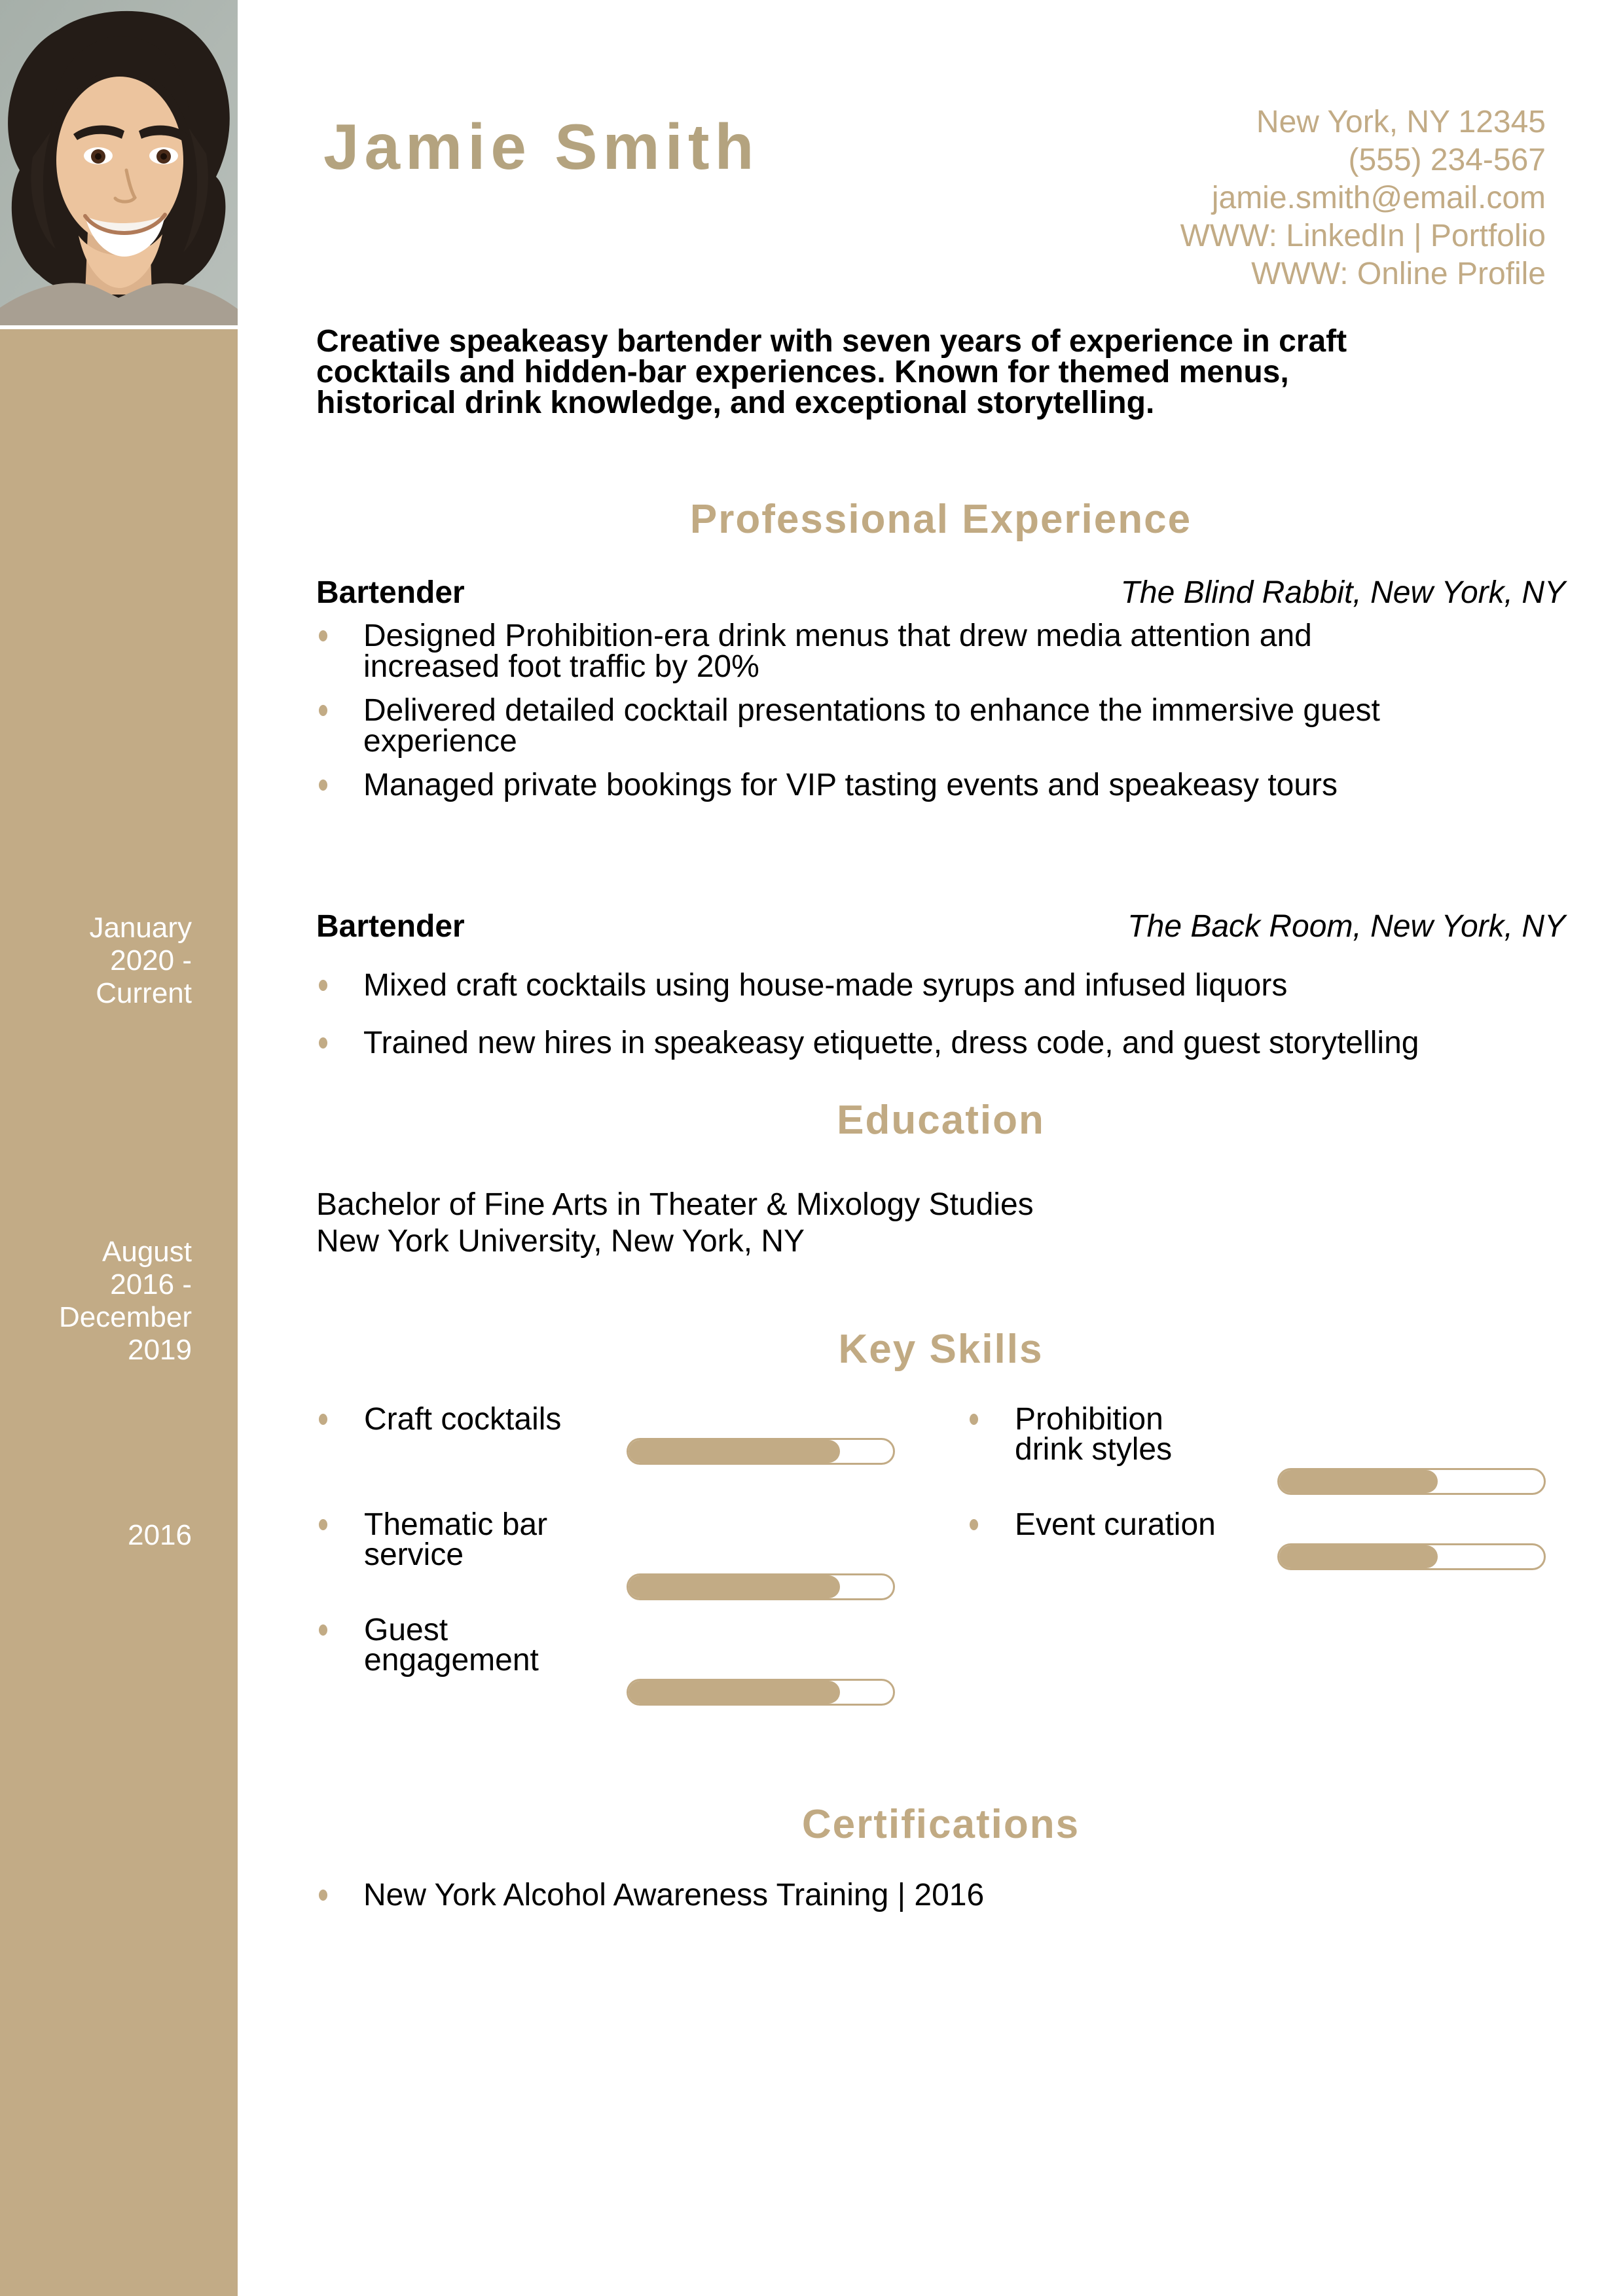  Describe the element at coordinates (1378, 198) in the screenshot. I see `contact-email: jamie.smith@email.com` at that location.